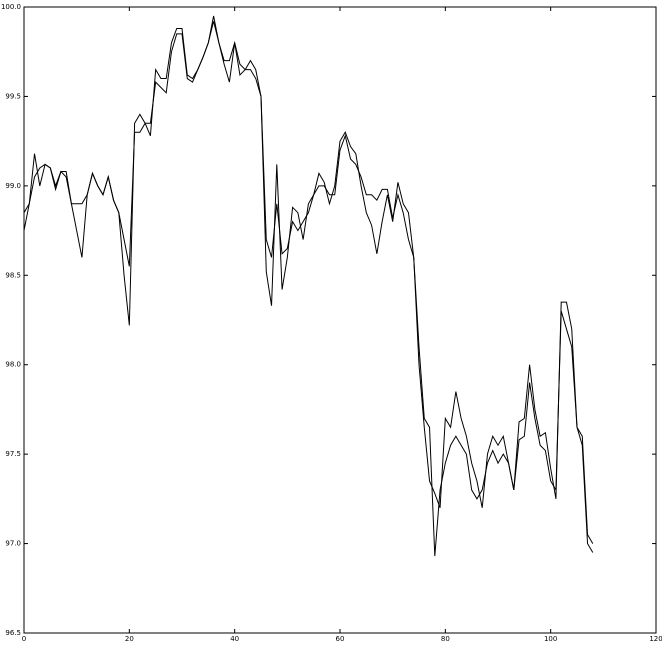  Describe the element at coordinates (24, 639) in the screenshot. I see `x-tick-label: 0` at that location.